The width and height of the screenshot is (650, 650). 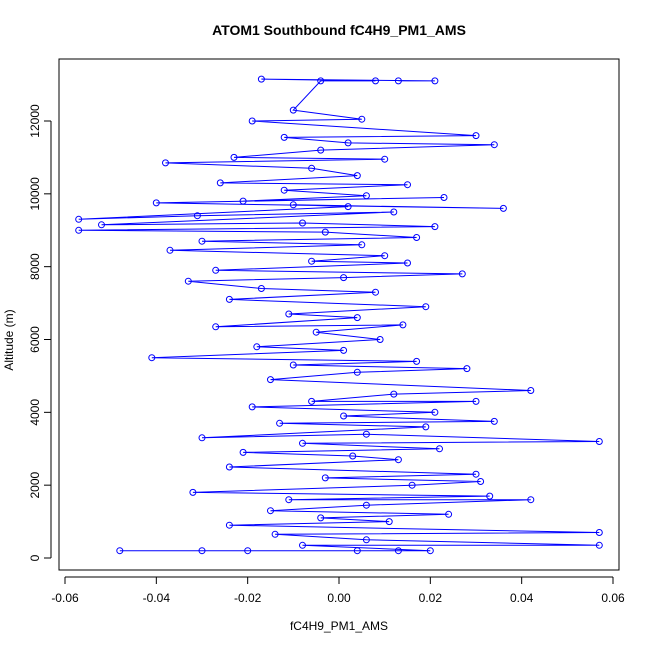 What do you see at coordinates (431, 598) in the screenshot?
I see `x-tick-label: 0.02` at bounding box center [431, 598].